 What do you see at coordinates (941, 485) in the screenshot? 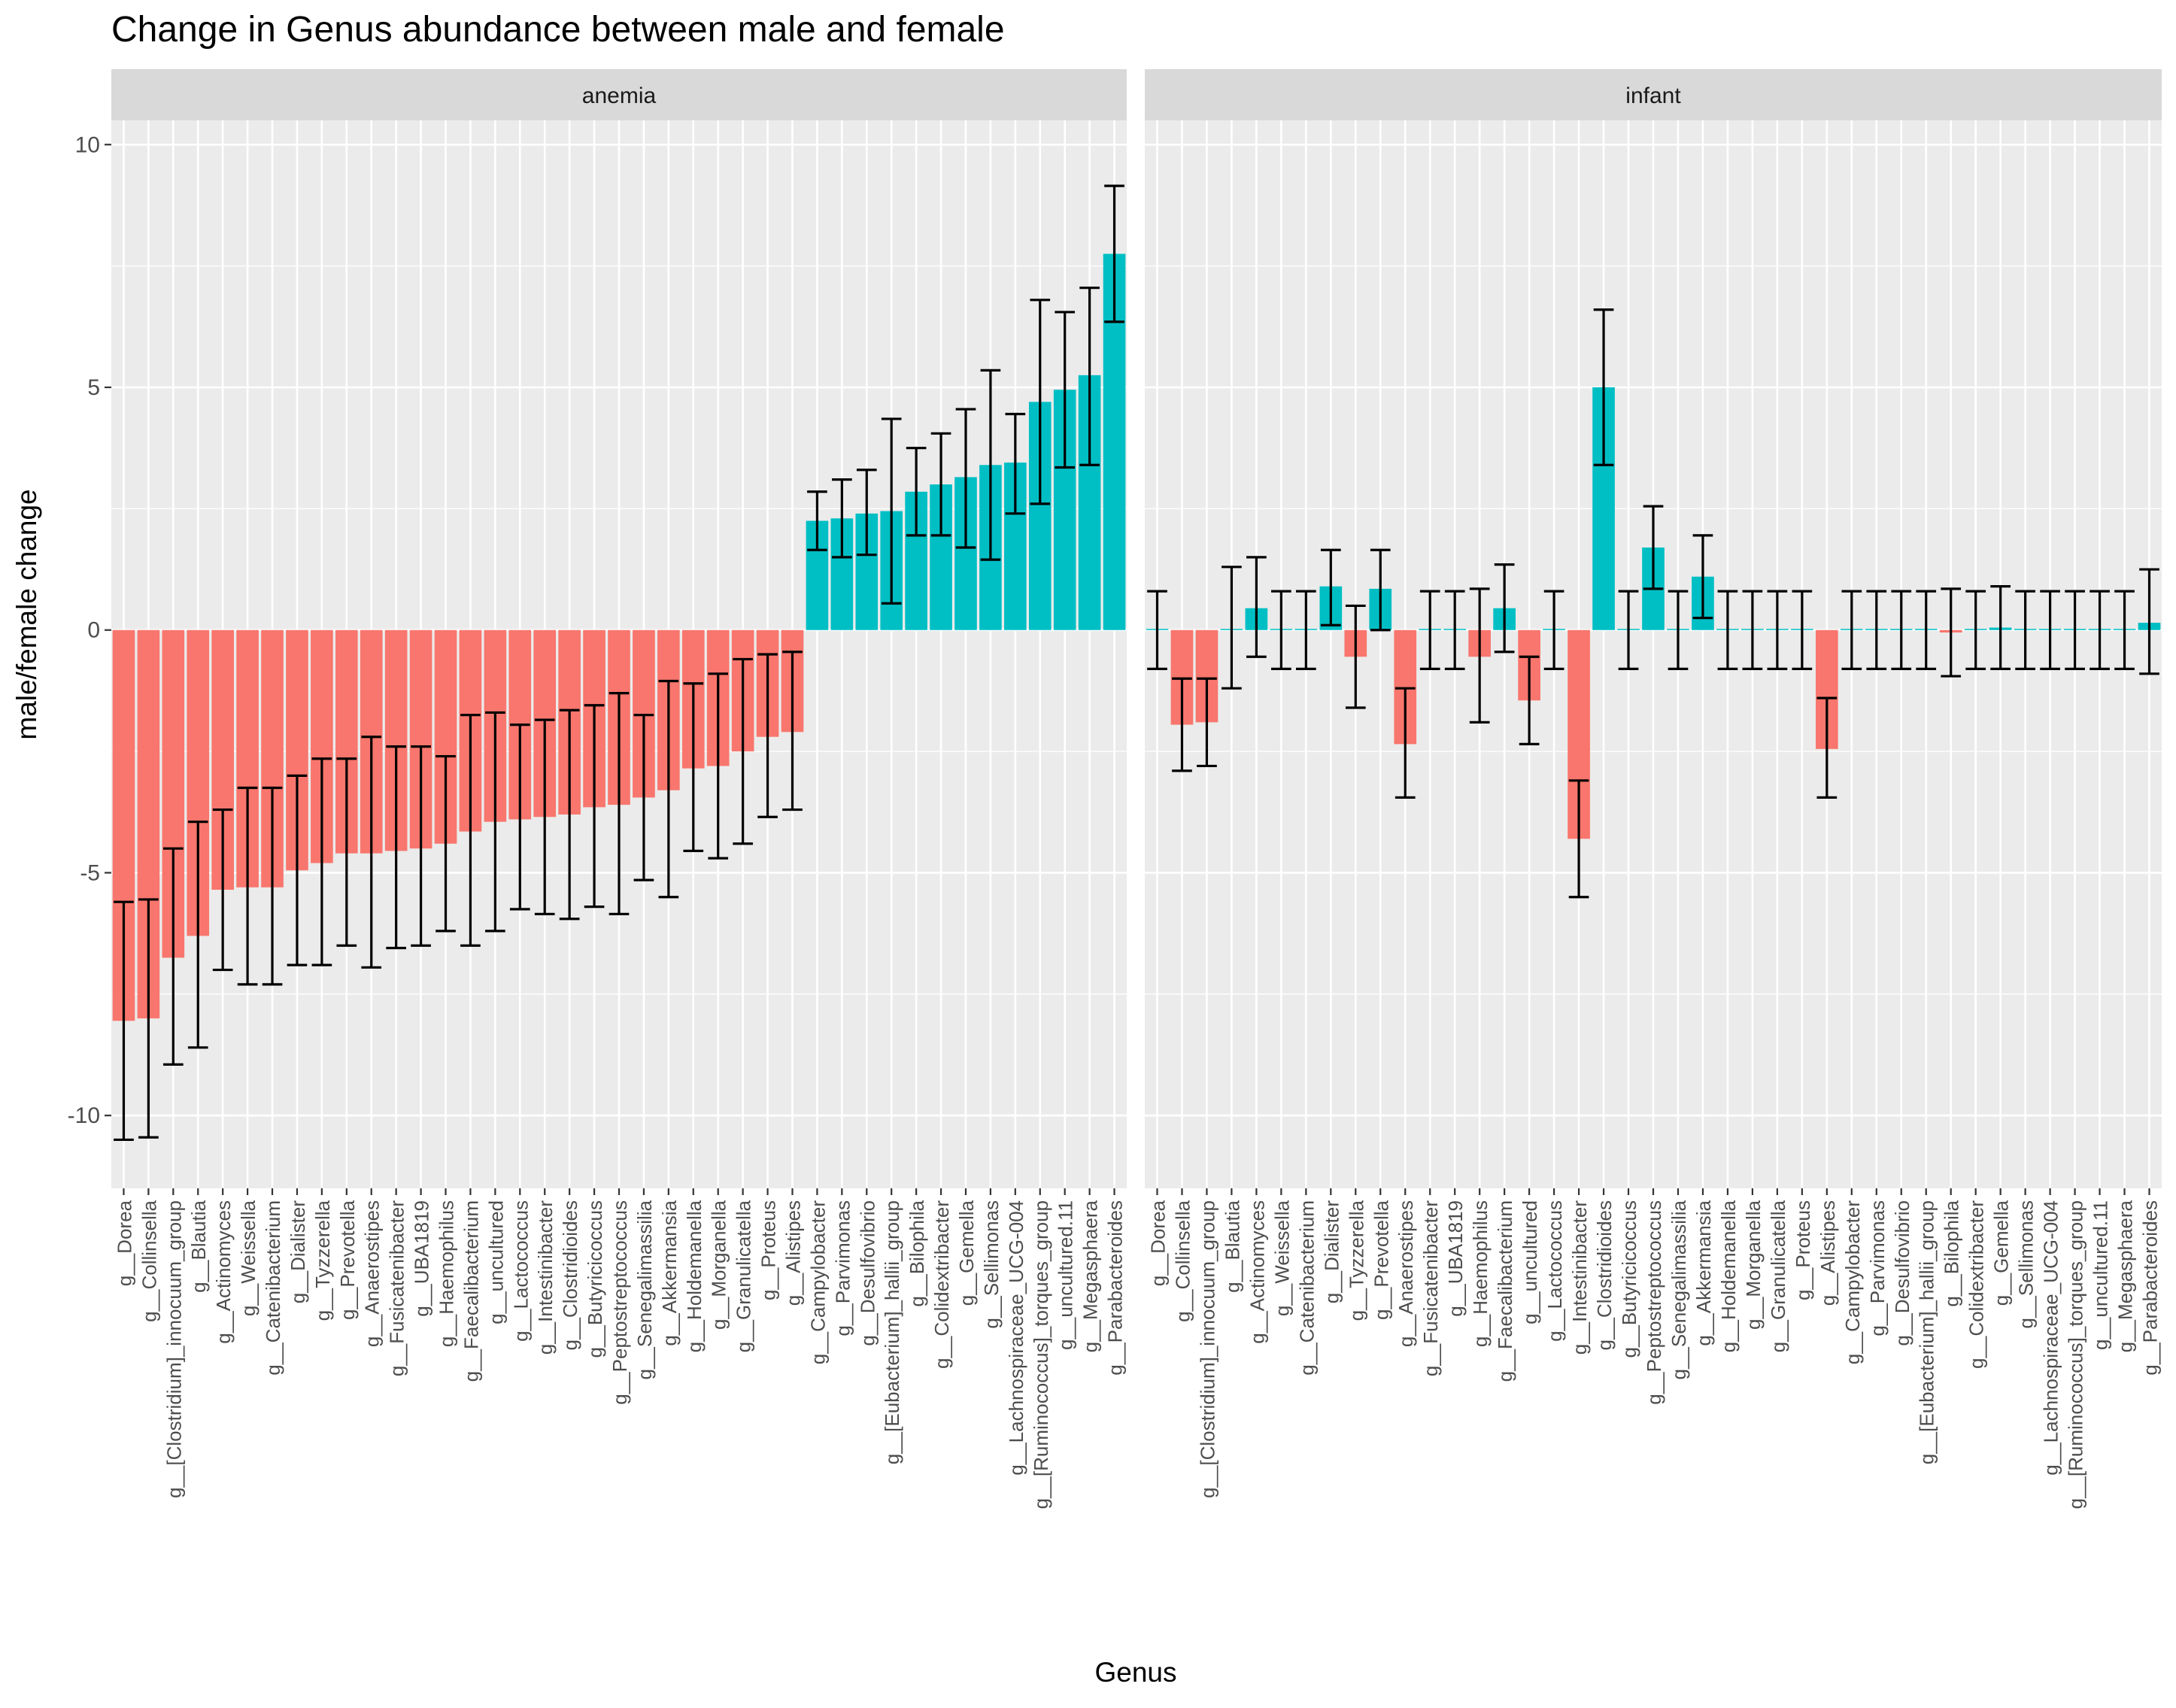
I see `errorbar-g-colidextribacter` at bounding box center [941, 485].